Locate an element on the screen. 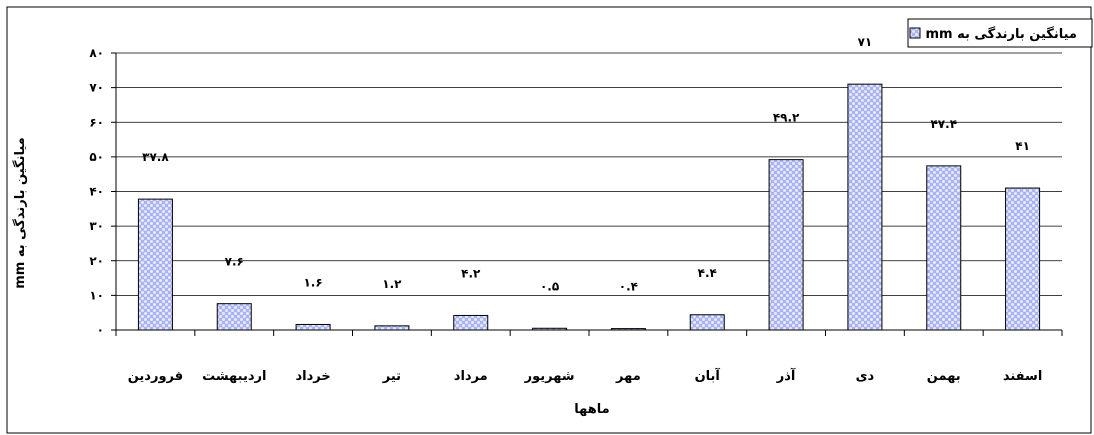 This screenshot has width=1094, height=435. x-tick-label-10: بهمن is located at coordinates (944, 376).